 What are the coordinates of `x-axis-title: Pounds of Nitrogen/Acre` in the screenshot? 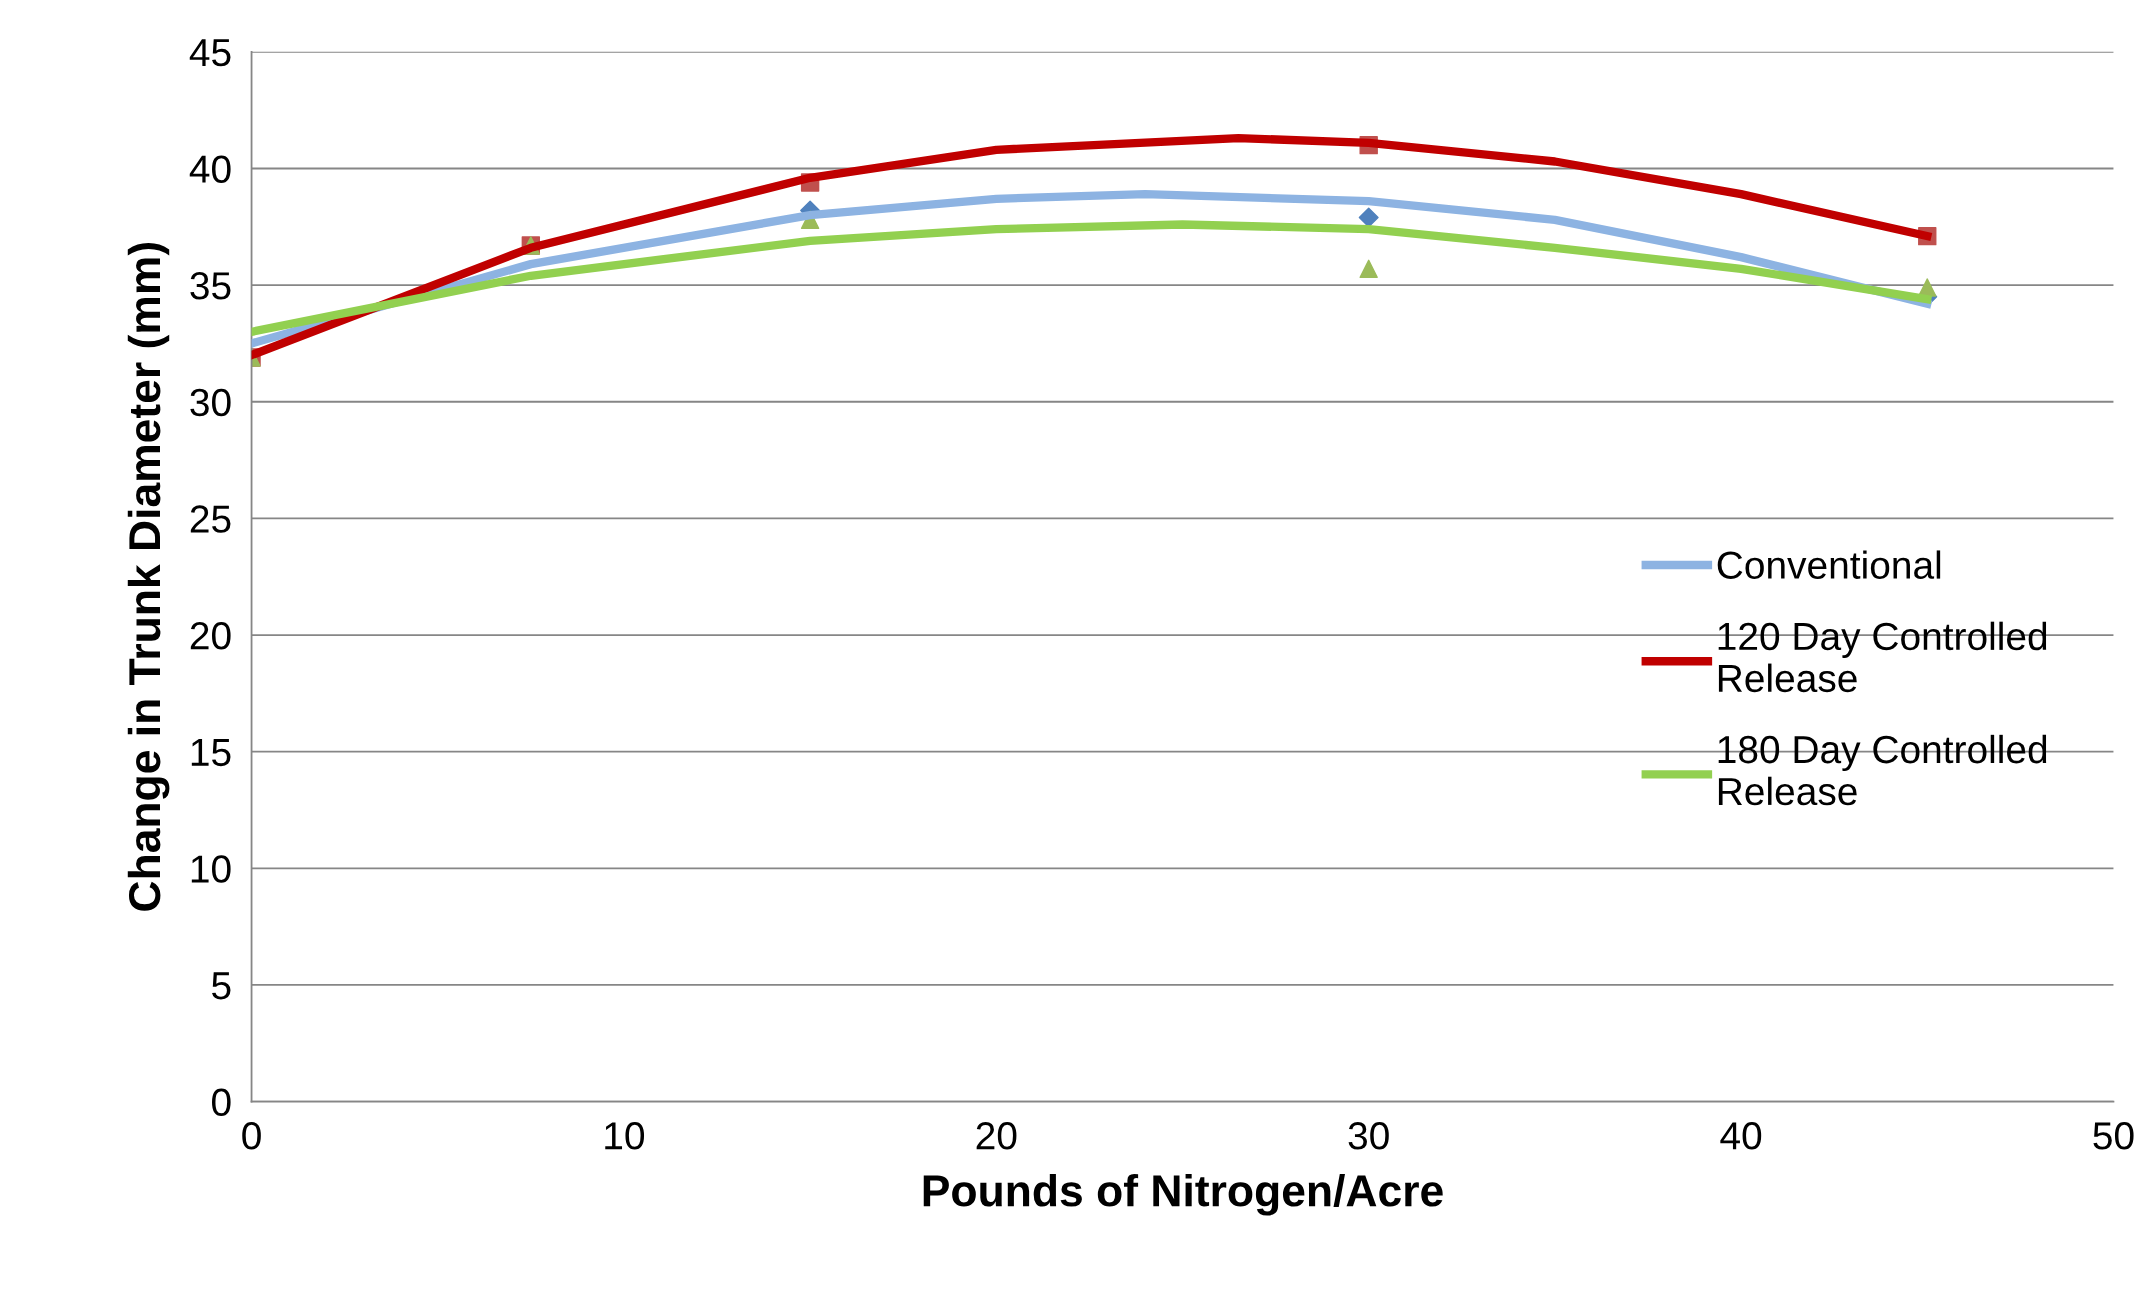 It's located at (1183, 1194).